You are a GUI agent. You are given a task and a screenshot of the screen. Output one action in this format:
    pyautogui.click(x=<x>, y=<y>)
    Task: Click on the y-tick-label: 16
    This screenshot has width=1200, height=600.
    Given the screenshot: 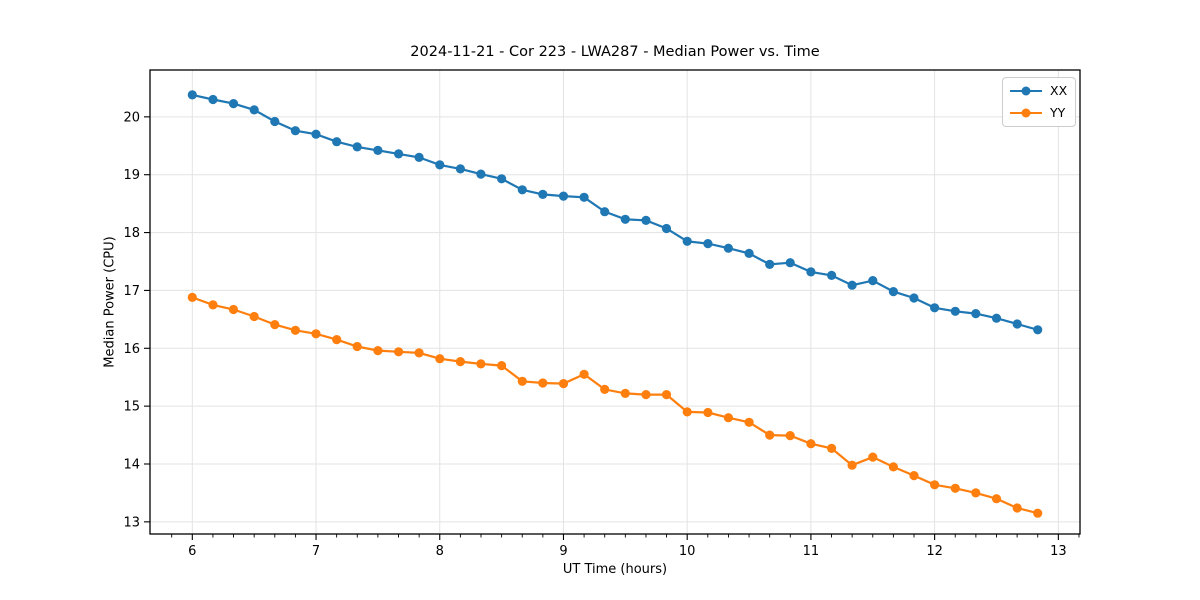 What is the action you would take?
    pyautogui.click(x=131, y=349)
    